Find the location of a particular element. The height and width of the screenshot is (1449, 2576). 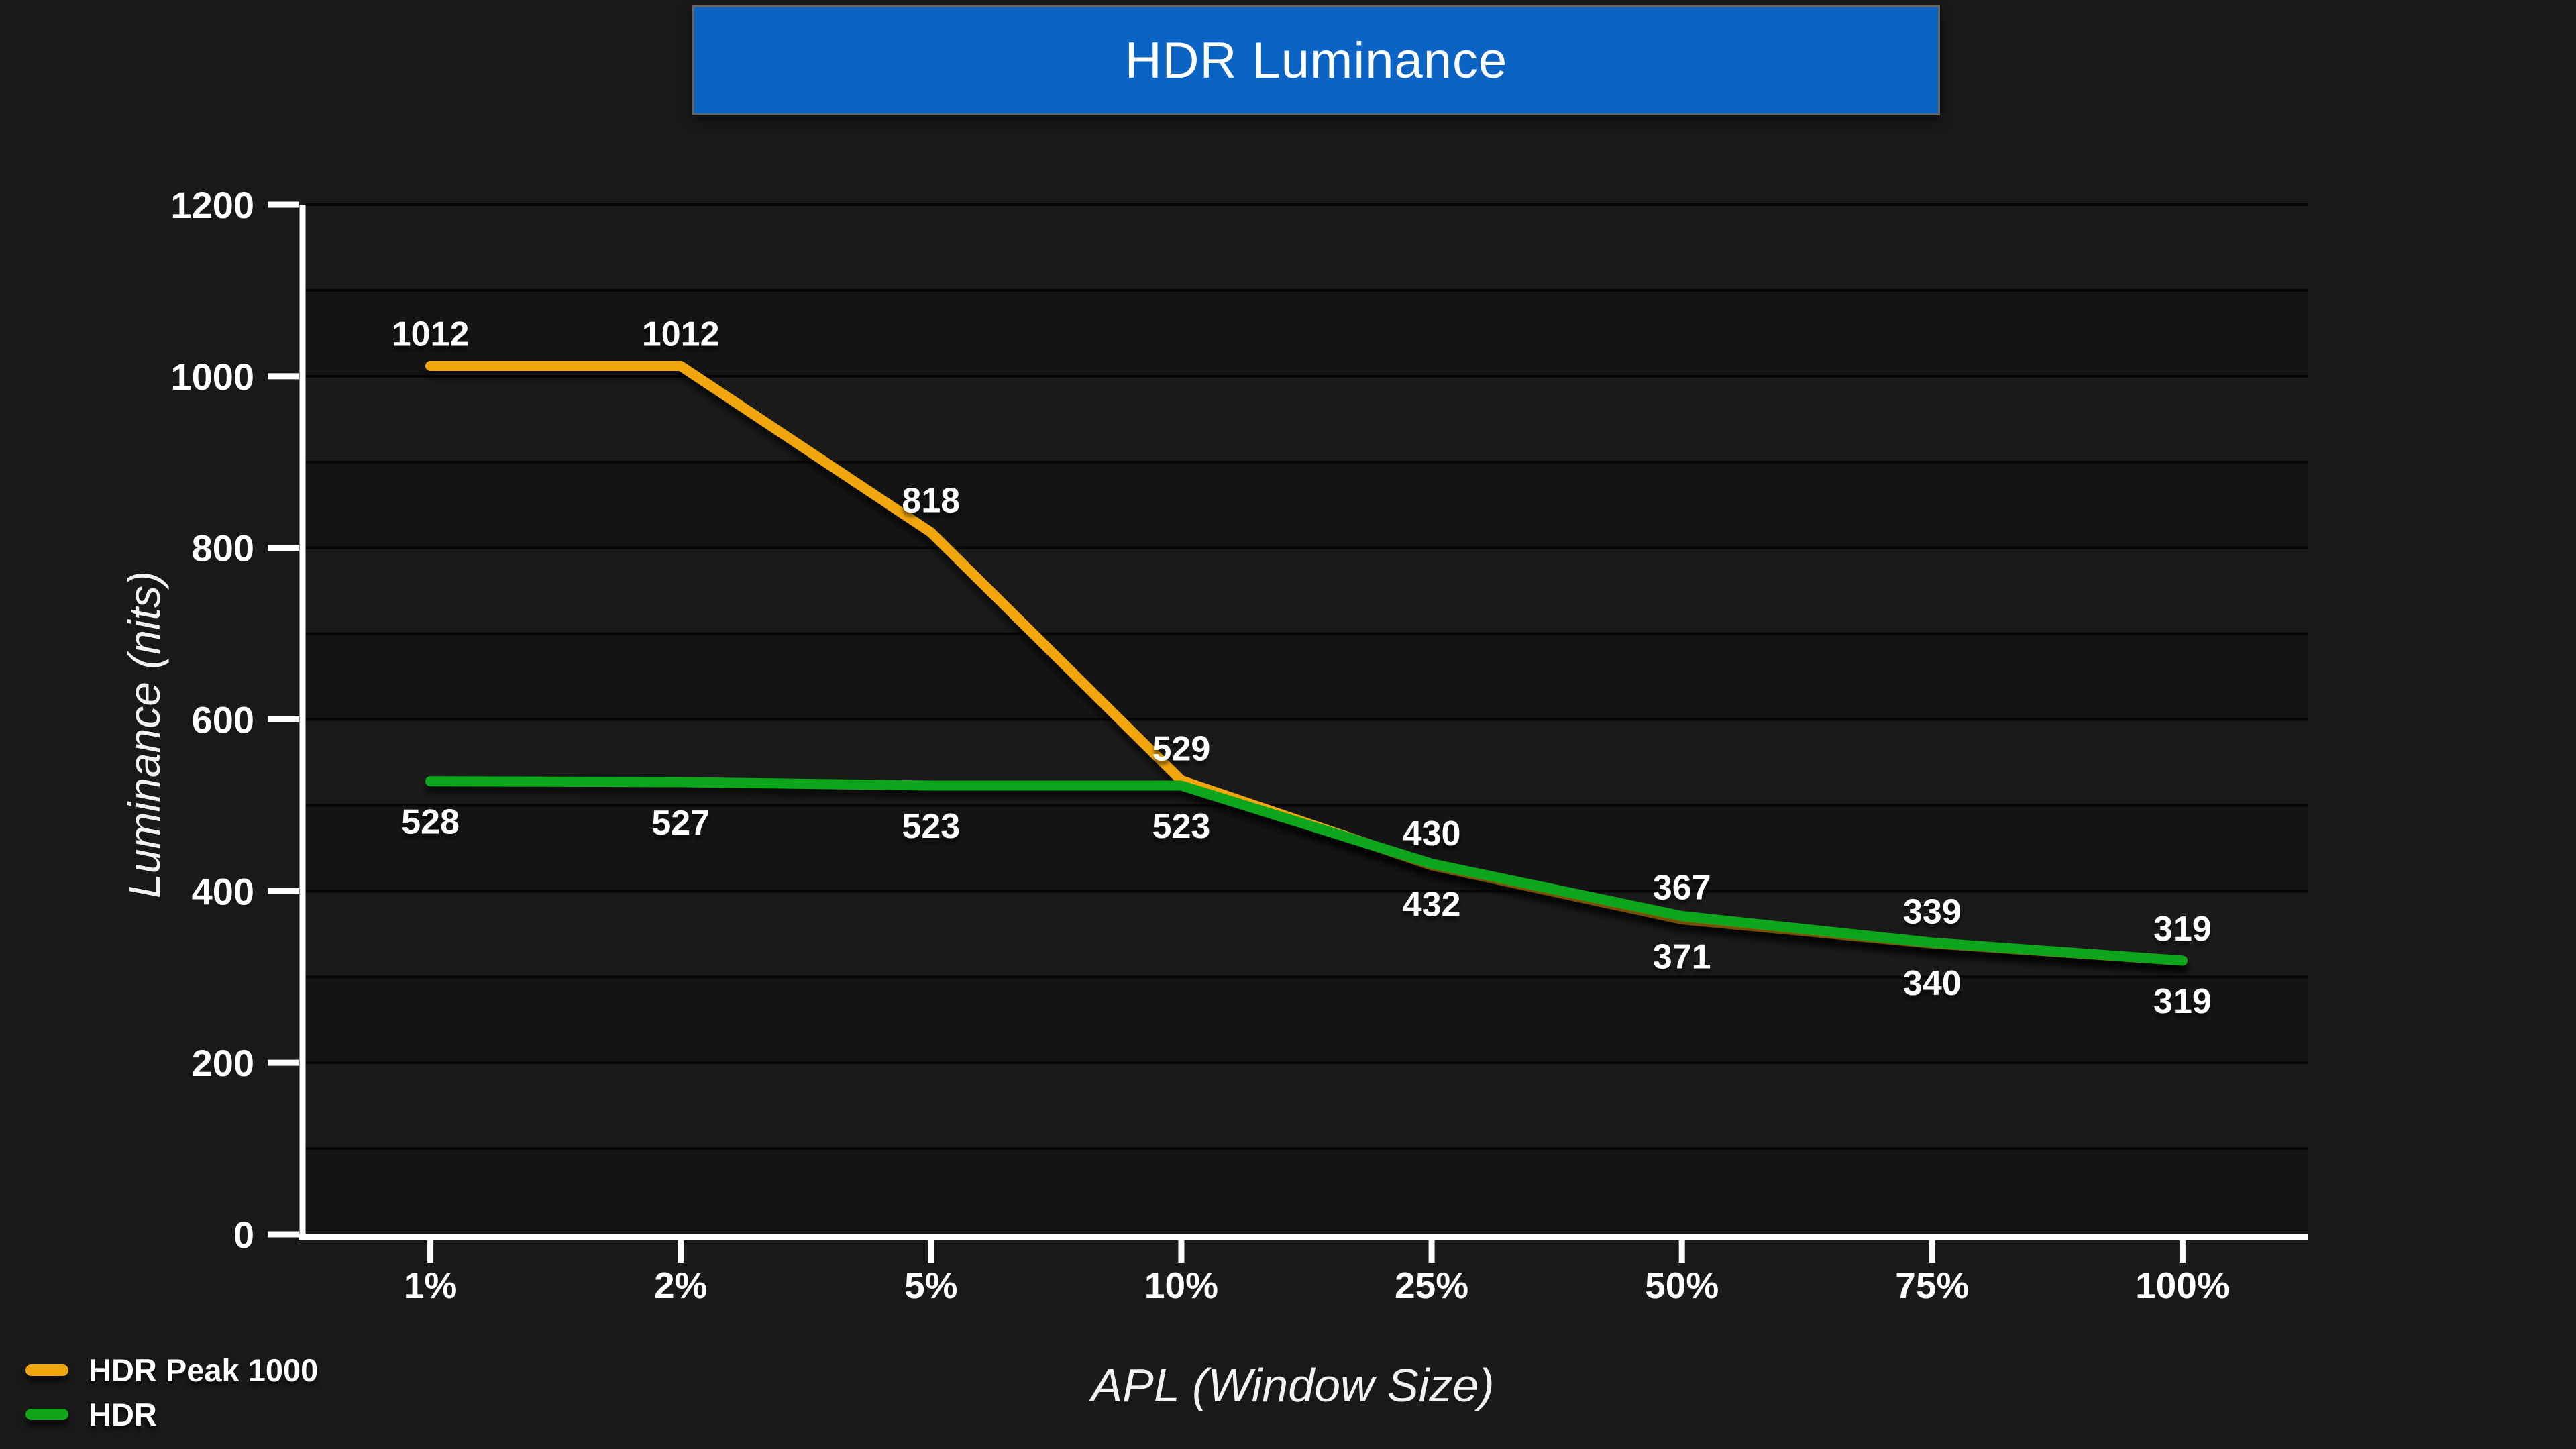

data-label-hdr: 319 is located at coordinates (2182, 1001).